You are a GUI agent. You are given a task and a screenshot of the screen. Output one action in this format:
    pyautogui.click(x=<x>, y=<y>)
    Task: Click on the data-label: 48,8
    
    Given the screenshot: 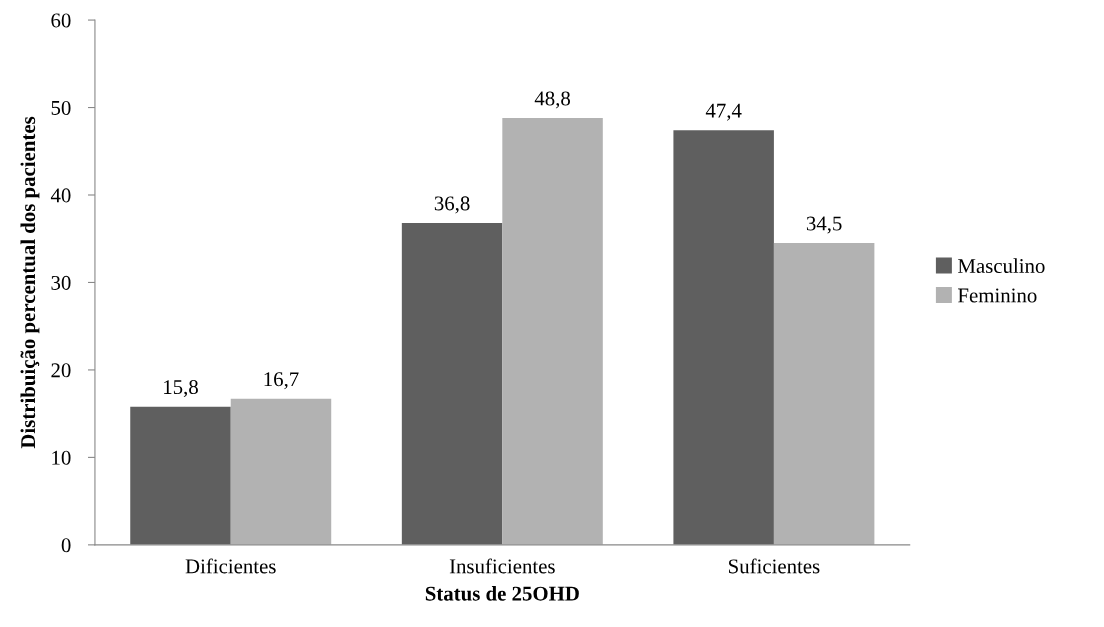 What is the action you would take?
    pyautogui.click(x=552, y=100)
    